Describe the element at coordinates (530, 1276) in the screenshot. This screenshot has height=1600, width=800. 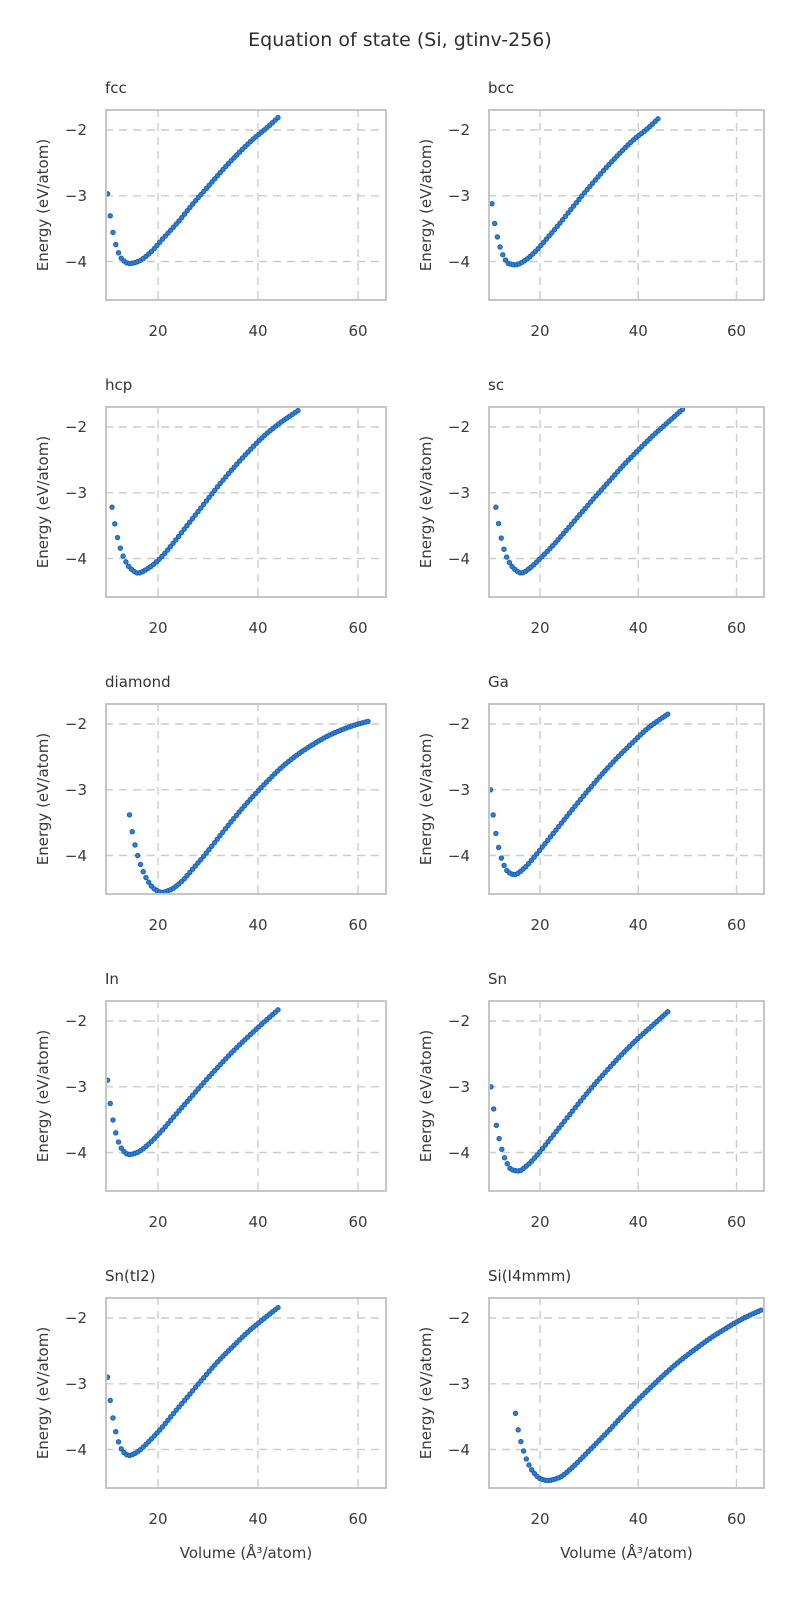
I see `subplot-title-si-i4mmm: Si(I4mmm)` at that location.